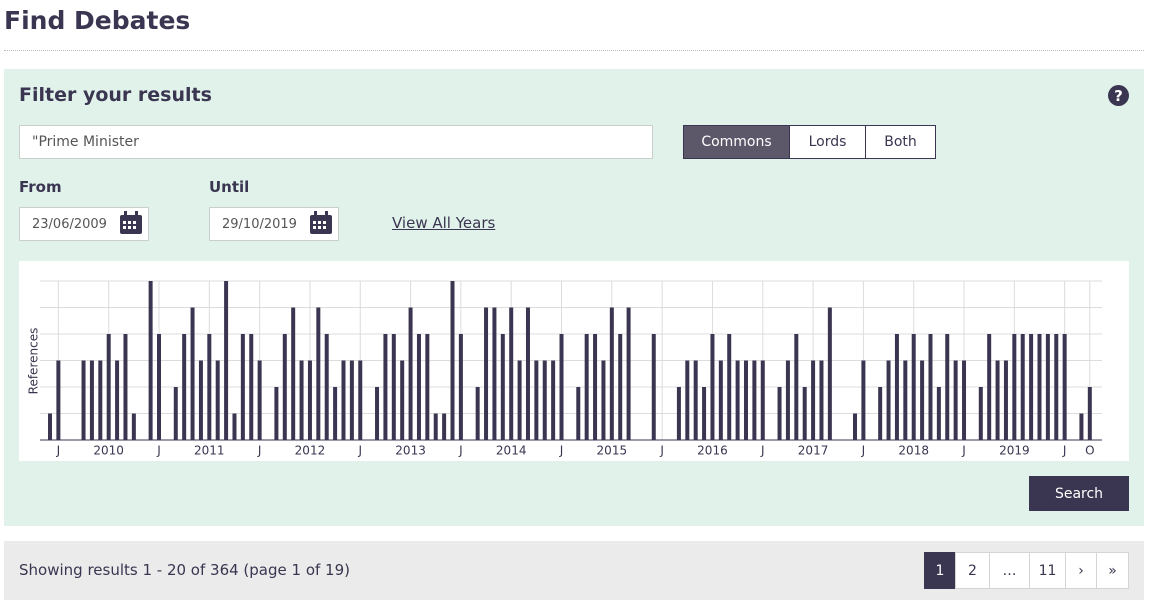 Image resolution: width=1150 pixels, height=607 pixels. I want to click on x-tick-label: 2015, so click(612, 451).